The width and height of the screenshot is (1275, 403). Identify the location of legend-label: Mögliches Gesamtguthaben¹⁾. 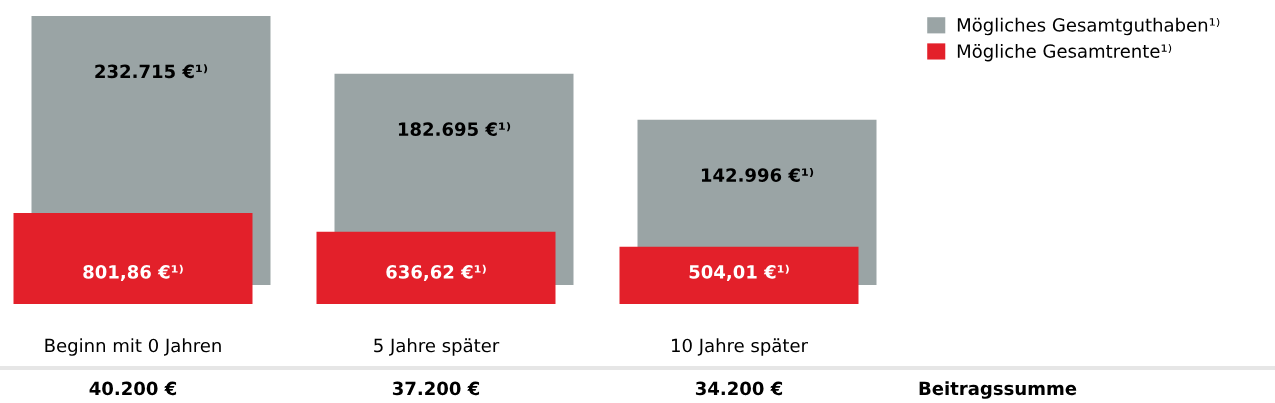
(1088, 26).